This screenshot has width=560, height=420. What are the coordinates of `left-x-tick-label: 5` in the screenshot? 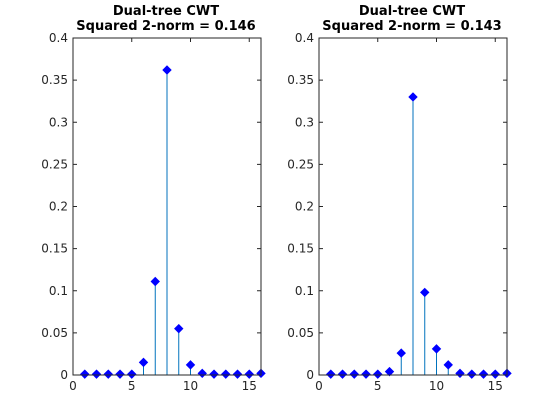 It's located at (132, 386).